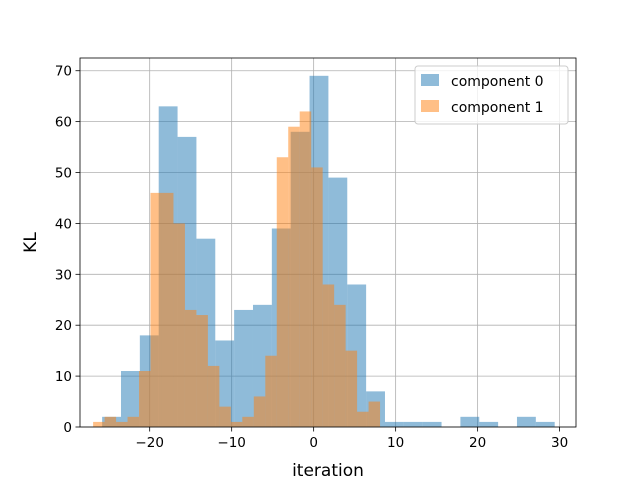 Image resolution: width=640 pixels, height=480 pixels. I want to click on x-tick-label: 20, so click(477, 443).